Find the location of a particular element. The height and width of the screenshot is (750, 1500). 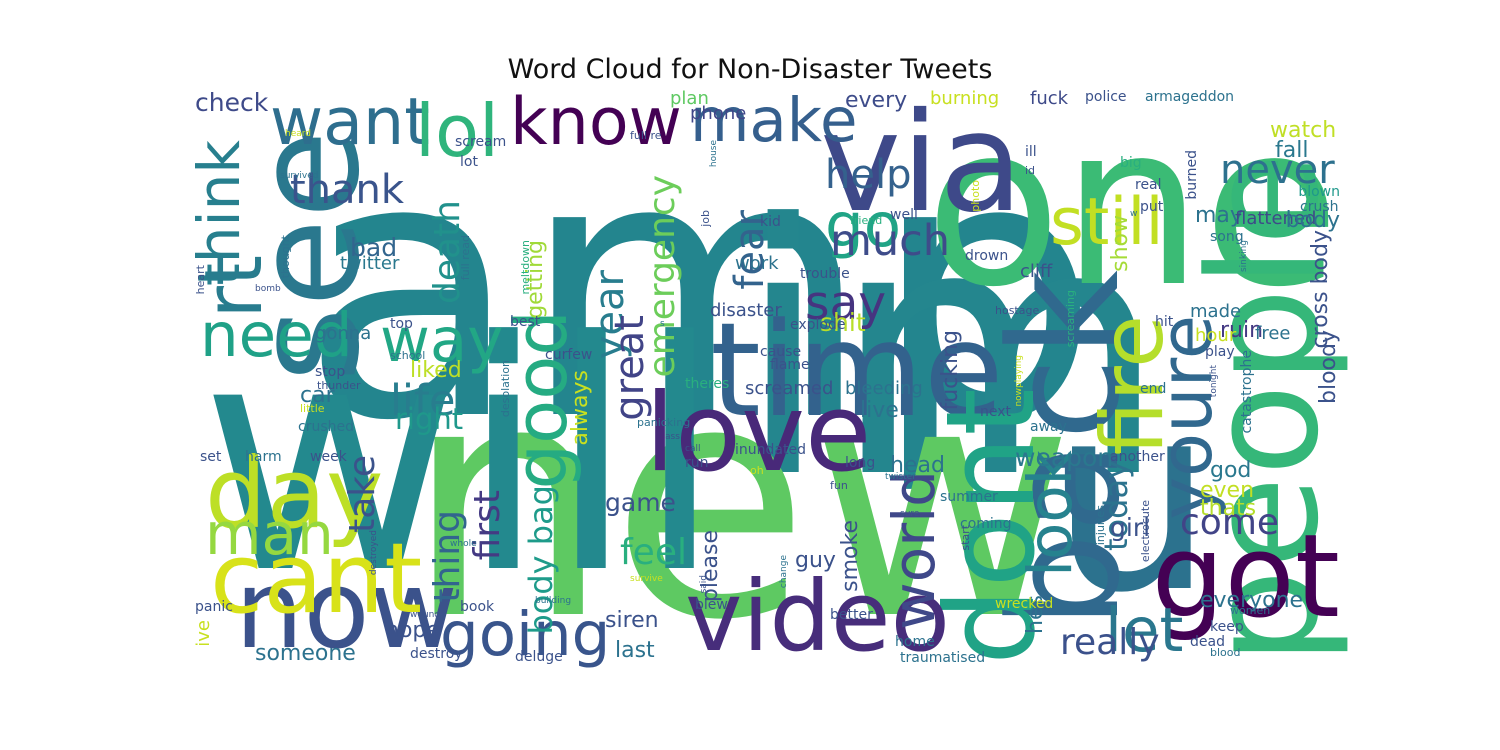

word-always: always is located at coordinates (580, 408).